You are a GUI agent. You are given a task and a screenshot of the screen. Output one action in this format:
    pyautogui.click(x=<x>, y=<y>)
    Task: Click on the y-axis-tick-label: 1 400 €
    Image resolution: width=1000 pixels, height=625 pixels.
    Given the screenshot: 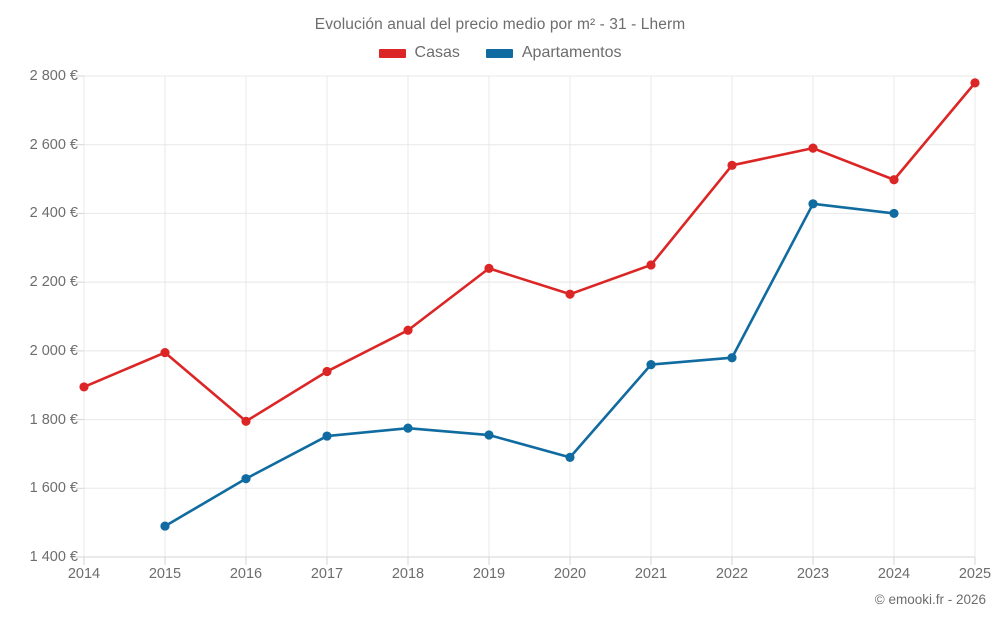 What is the action you would take?
    pyautogui.click(x=53, y=557)
    